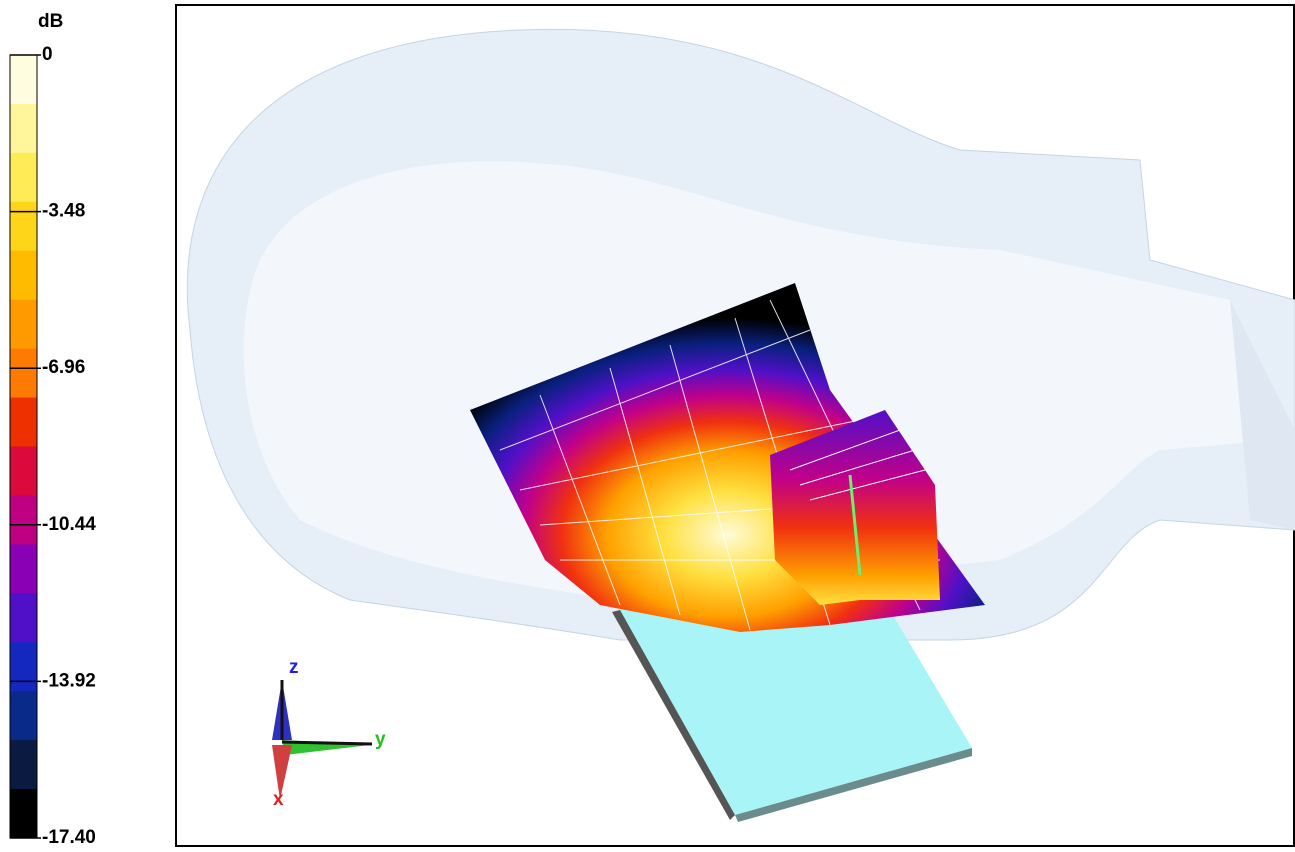 Image resolution: width=1295 pixels, height=852 pixels. I want to click on colorbar: 0 -3.48 -6.96 -10.44 -13.92 -17.40, so click(52, 446).